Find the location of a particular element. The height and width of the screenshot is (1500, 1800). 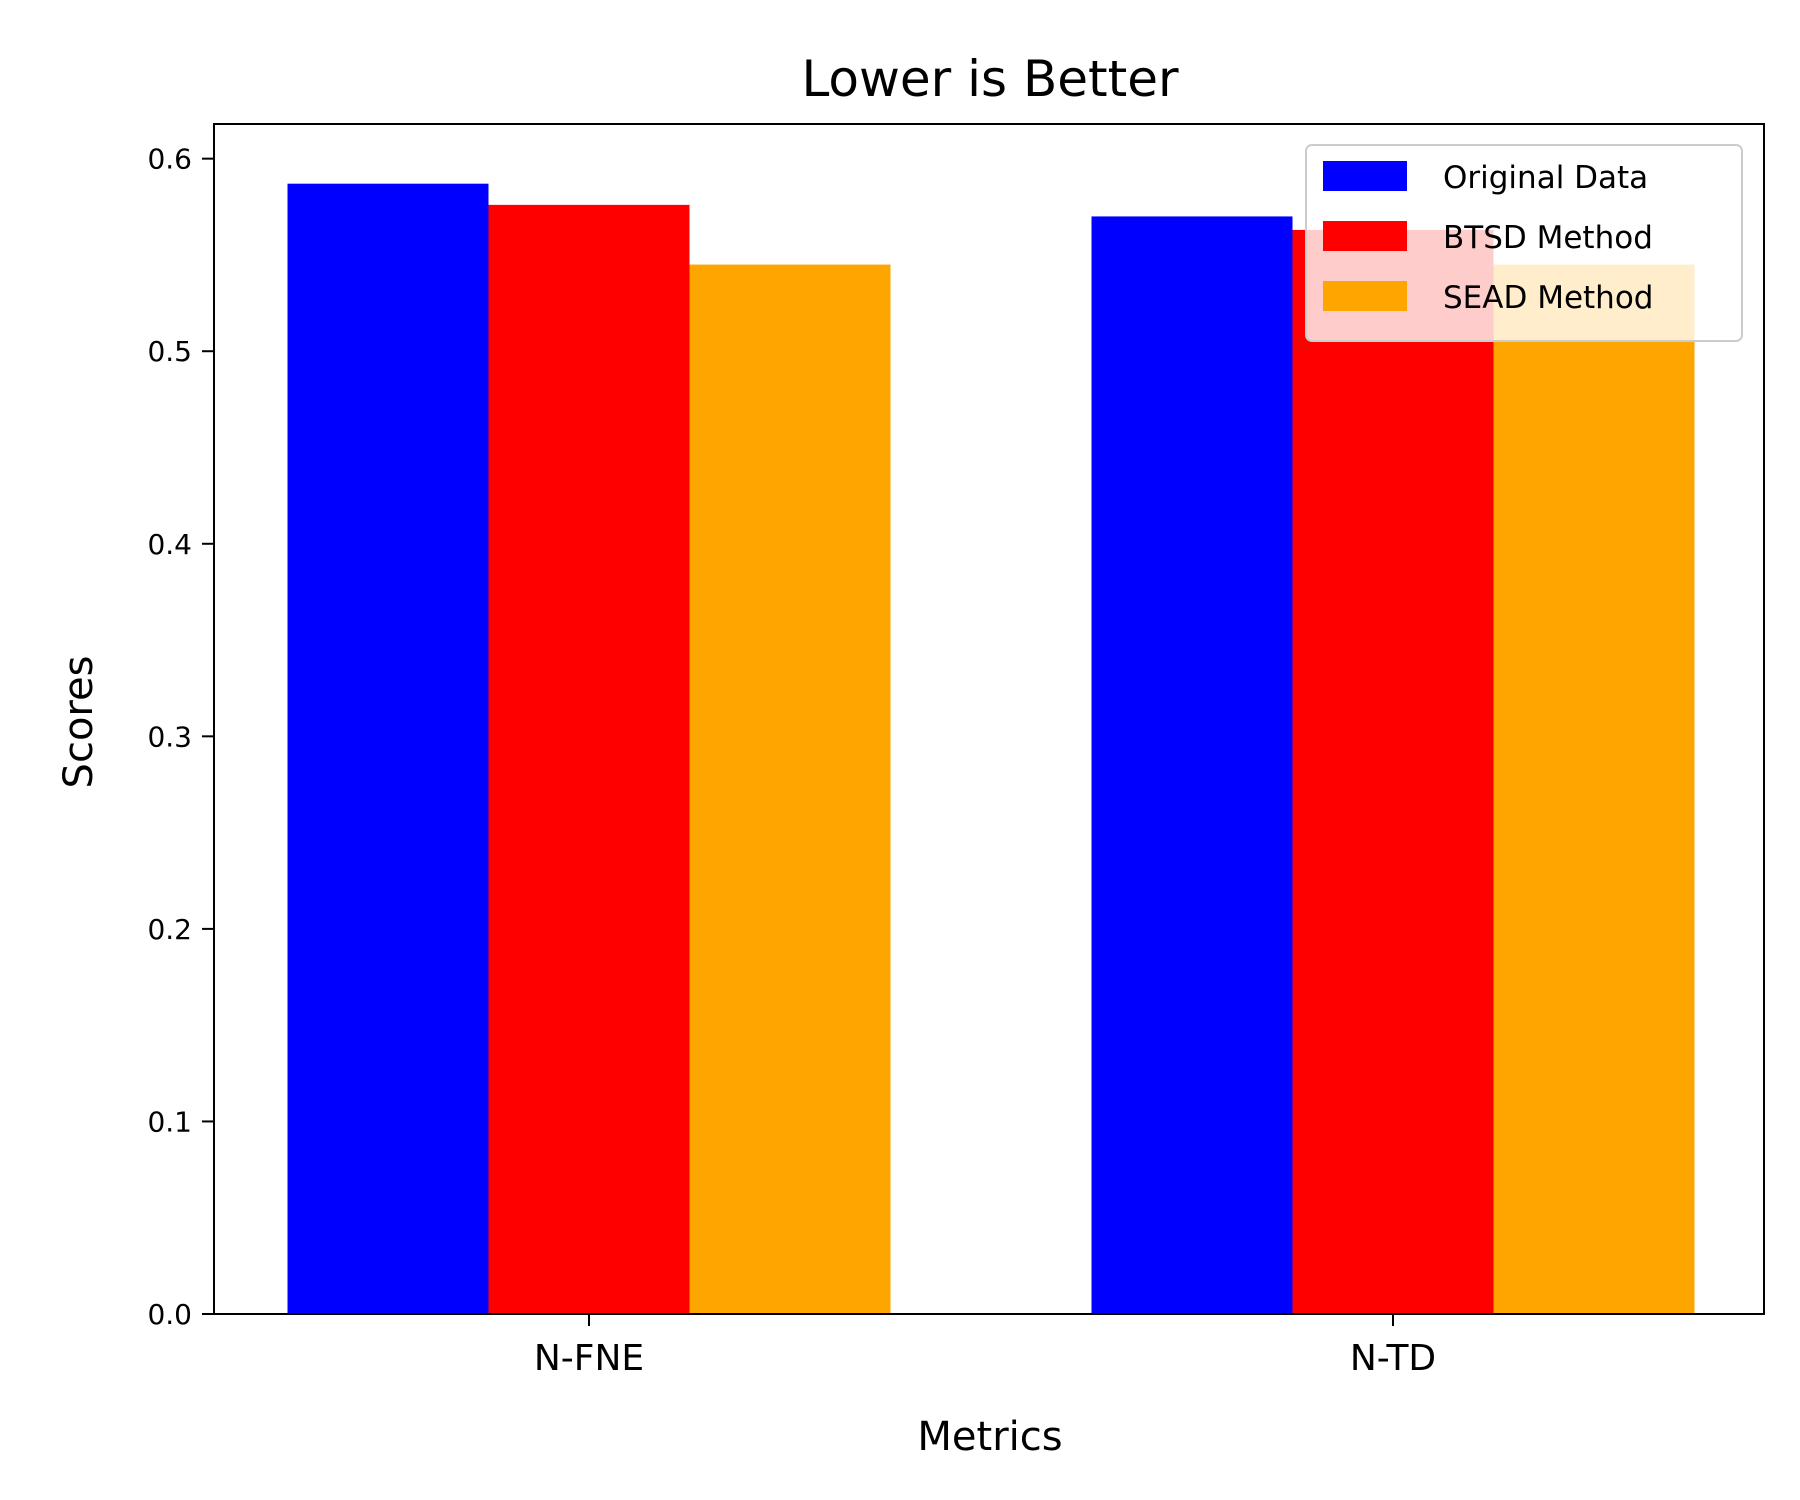

legend-label: BTSD Method is located at coordinates (1548, 238).